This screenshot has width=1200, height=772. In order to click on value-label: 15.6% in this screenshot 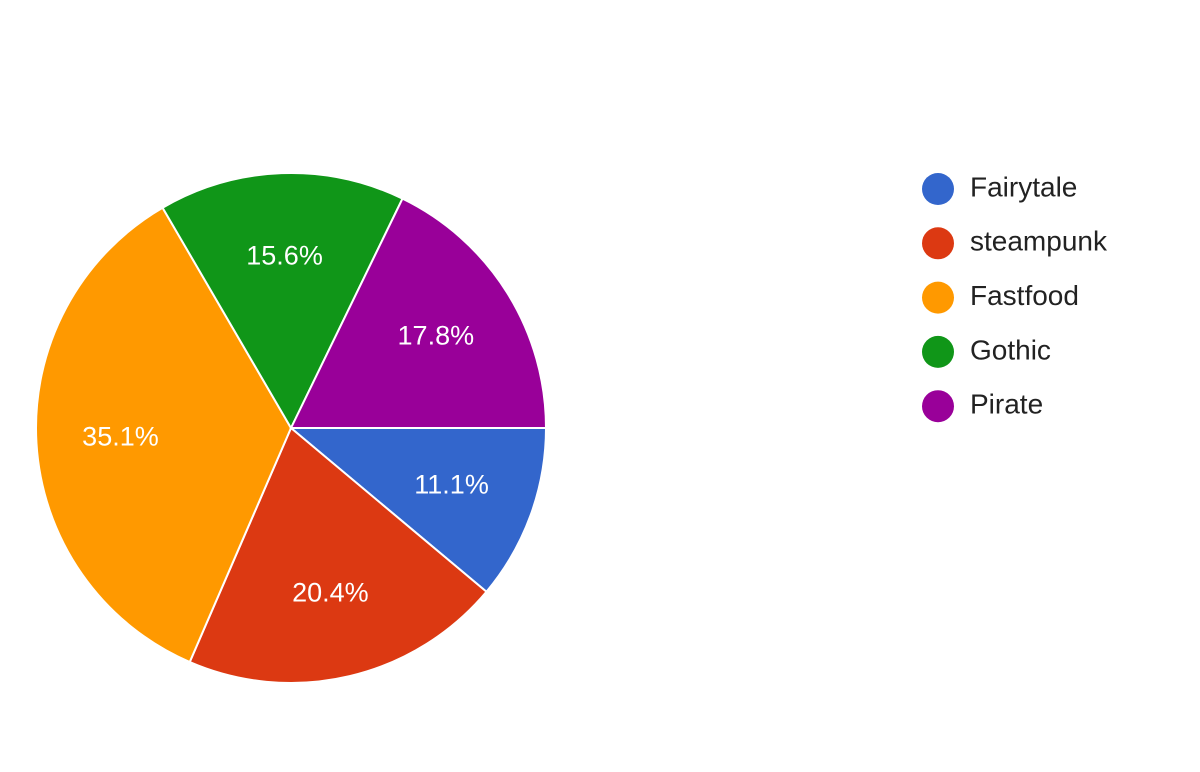, I will do `click(284, 255)`.